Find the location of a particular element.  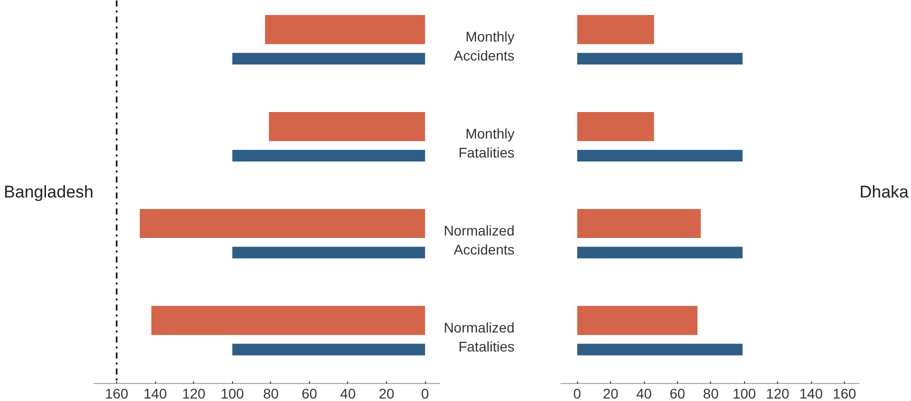

y-axis-title: Dhaka is located at coordinates (885, 192).